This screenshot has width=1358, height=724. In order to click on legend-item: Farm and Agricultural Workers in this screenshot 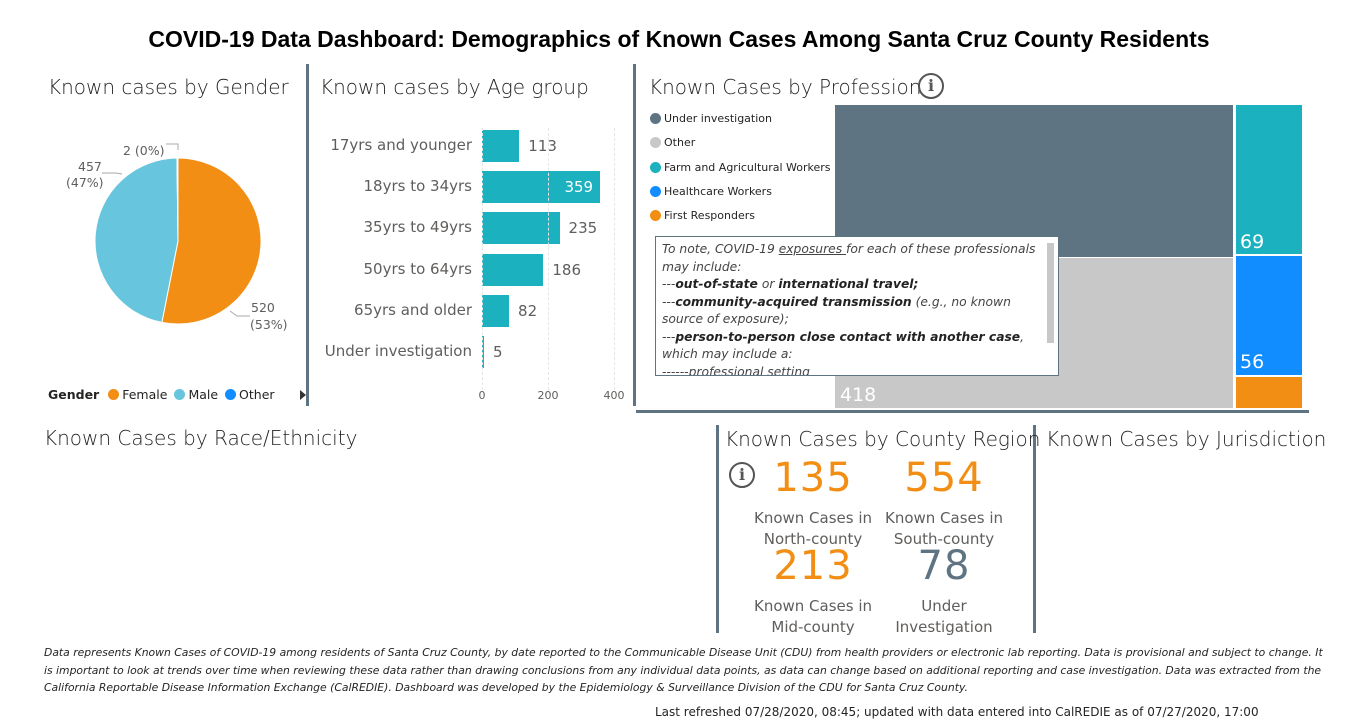, I will do `click(740, 167)`.